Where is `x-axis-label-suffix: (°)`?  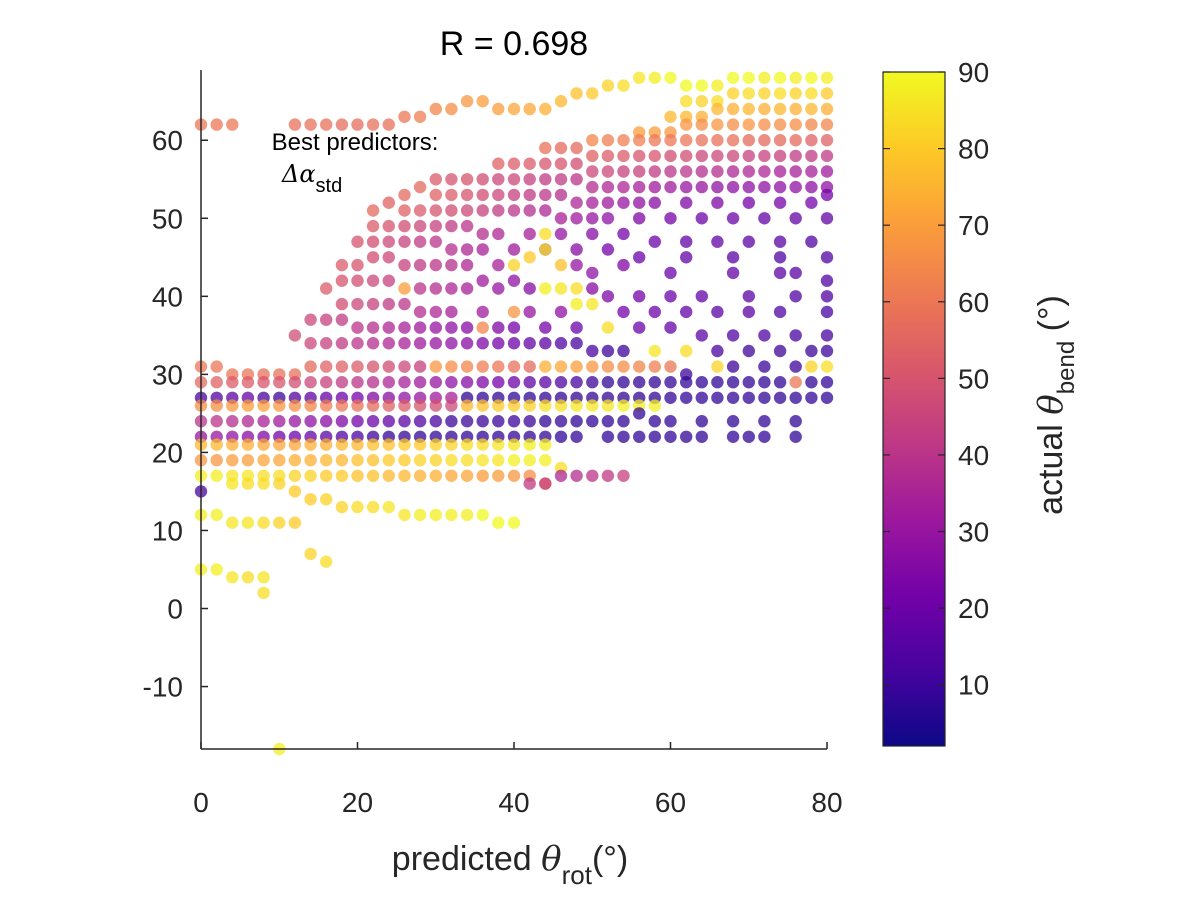 x-axis-label-suffix: (°) is located at coordinates (610, 859).